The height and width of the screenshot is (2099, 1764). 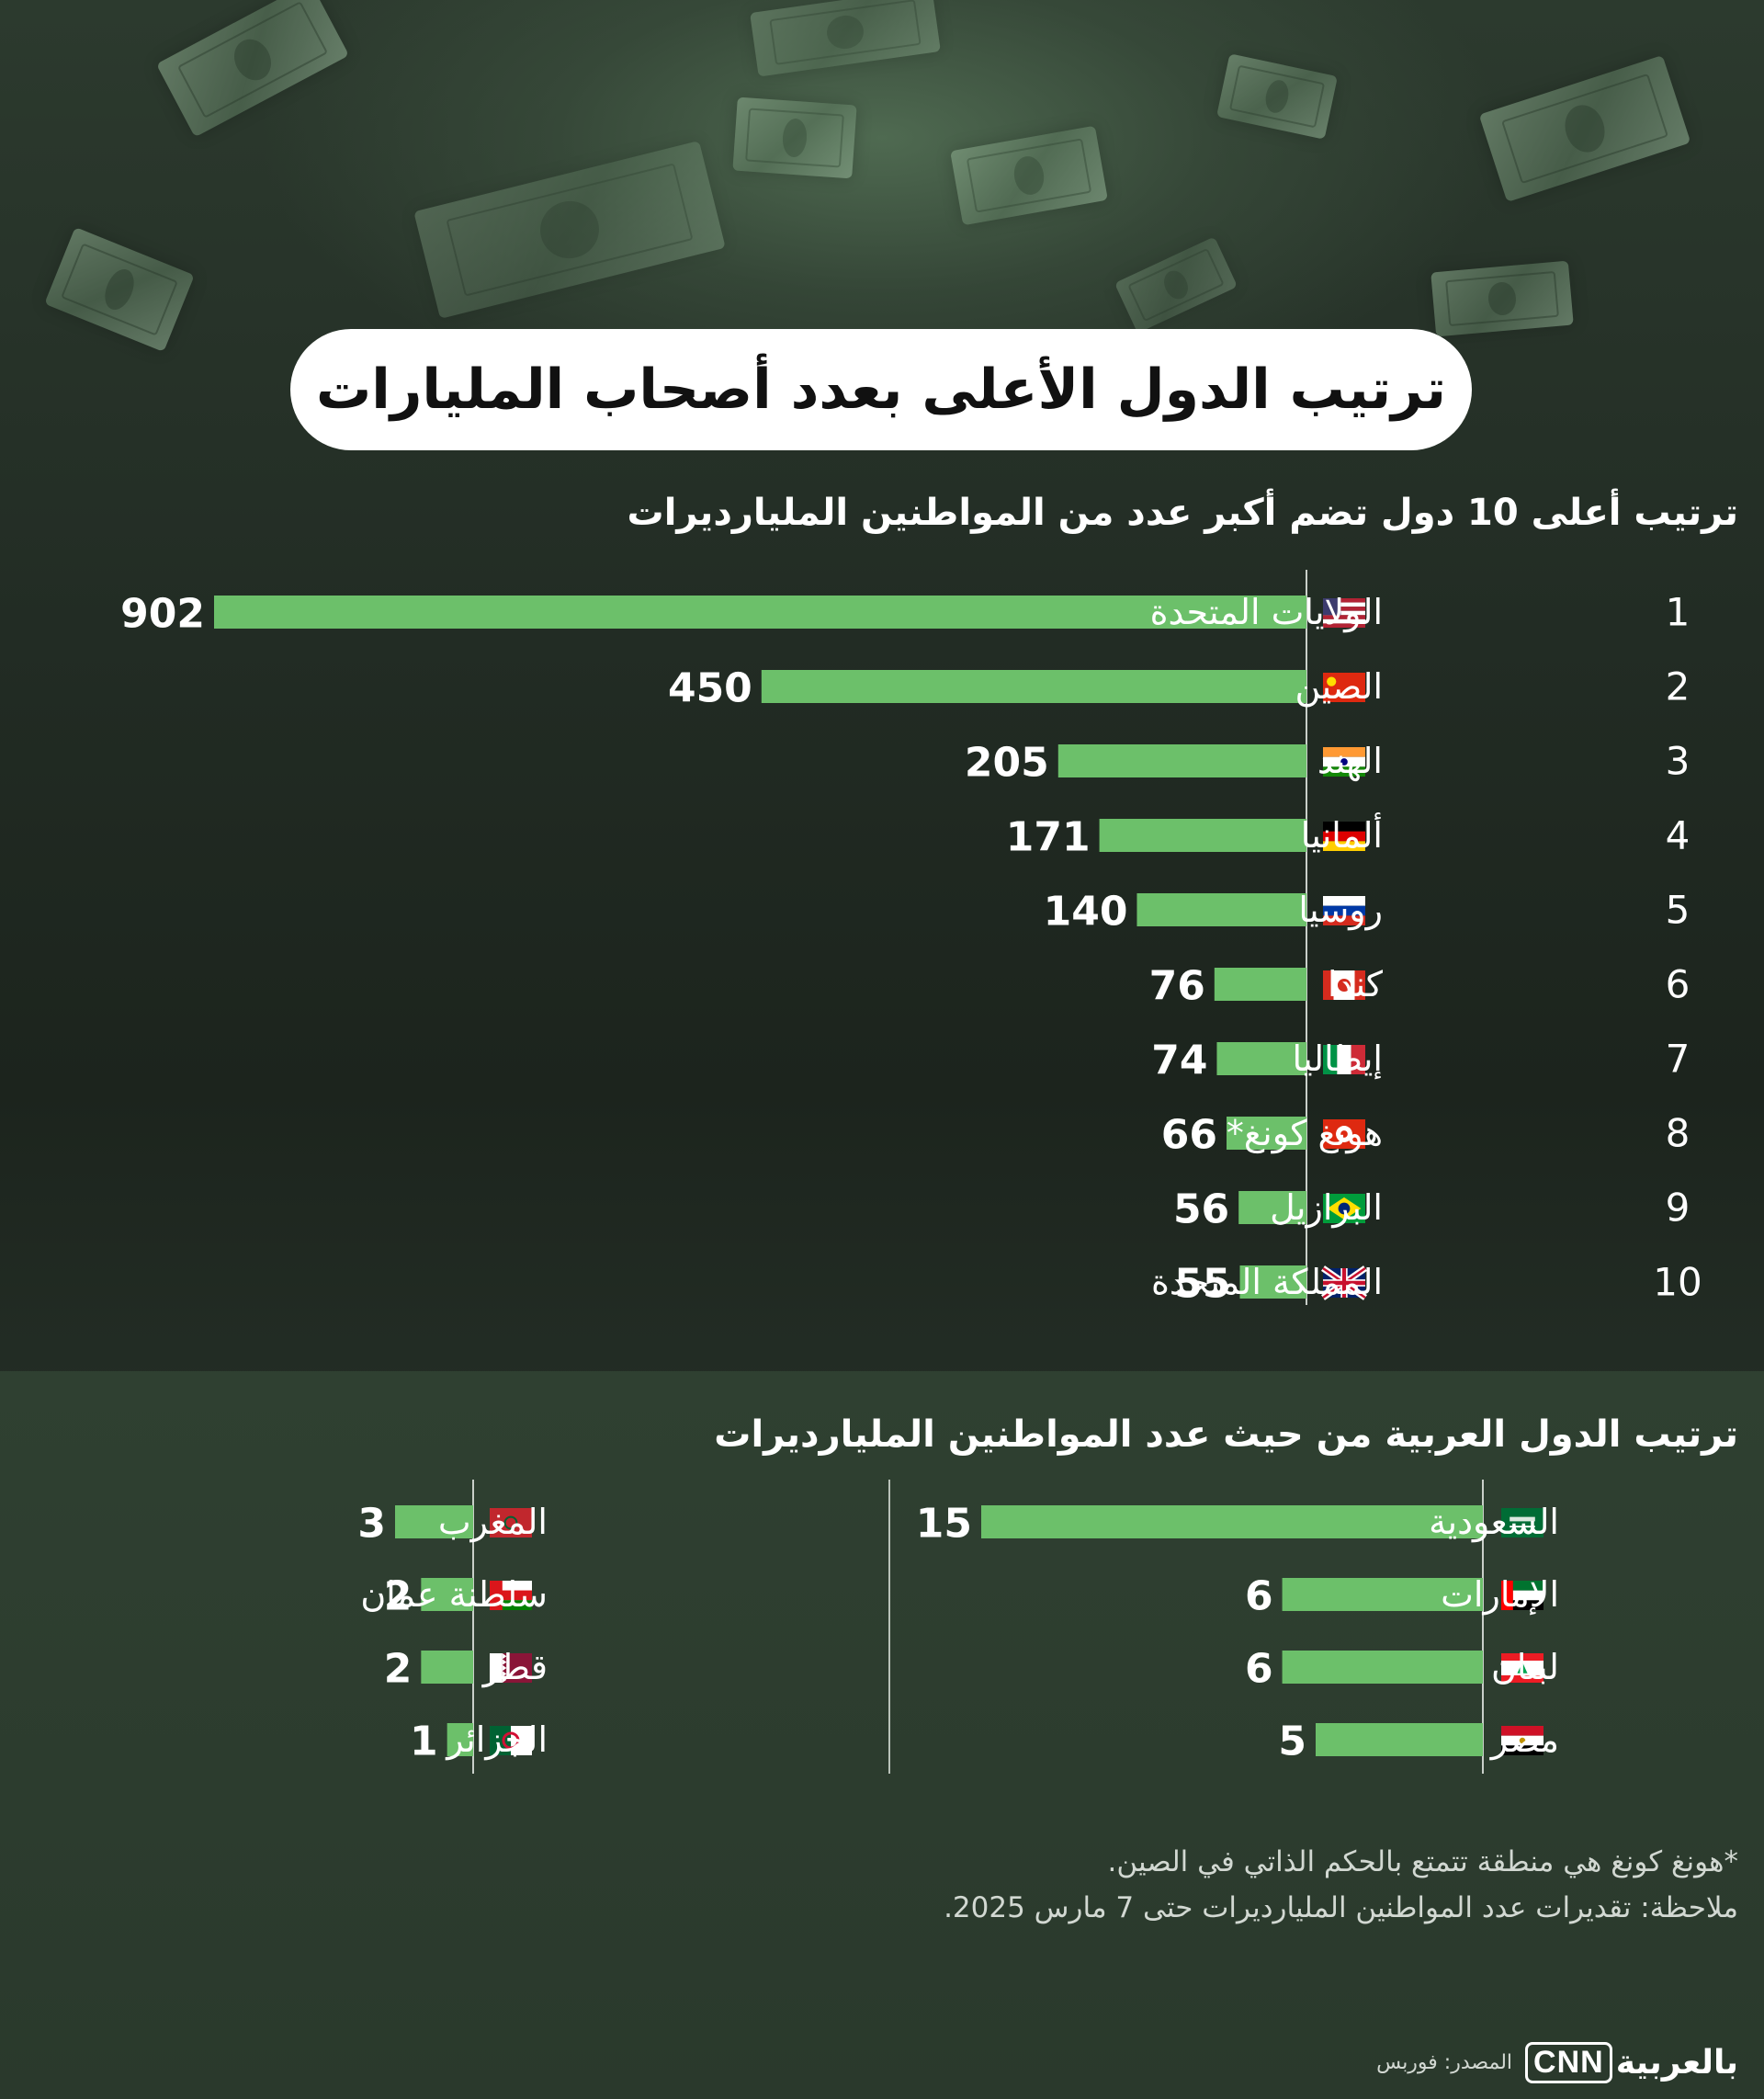 I want to click on rank-label-in: 3, so click(x=1678, y=761).